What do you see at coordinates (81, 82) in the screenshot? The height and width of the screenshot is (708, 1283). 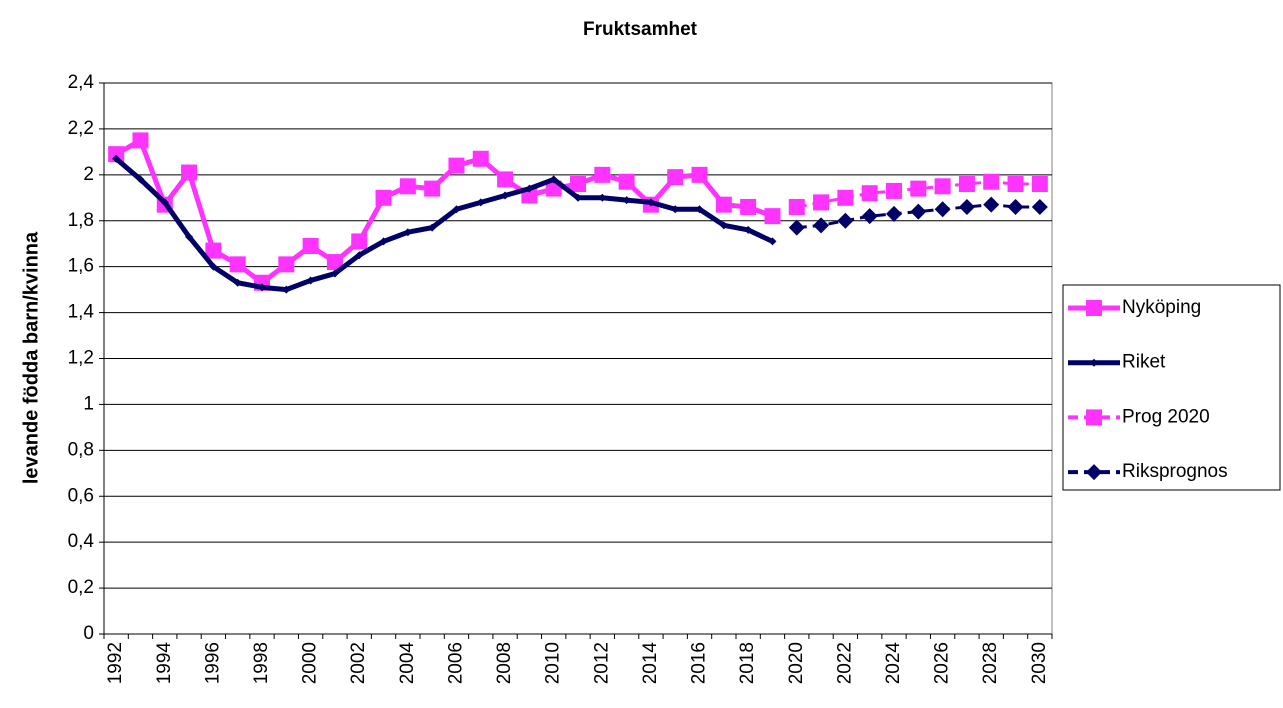 I see `y-tick-label: 2,4` at bounding box center [81, 82].